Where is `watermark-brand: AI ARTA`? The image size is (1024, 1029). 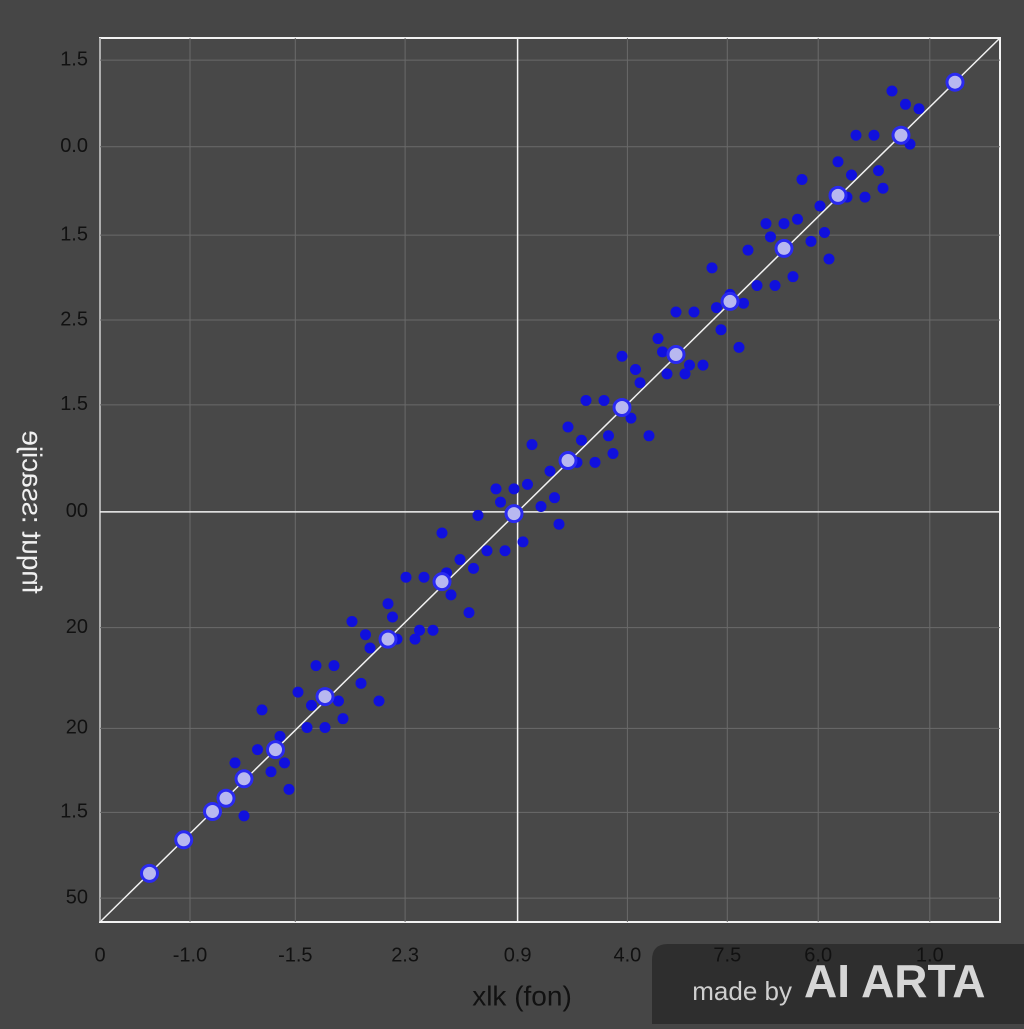 watermark-brand: AI ARTA is located at coordinates (894, 981).